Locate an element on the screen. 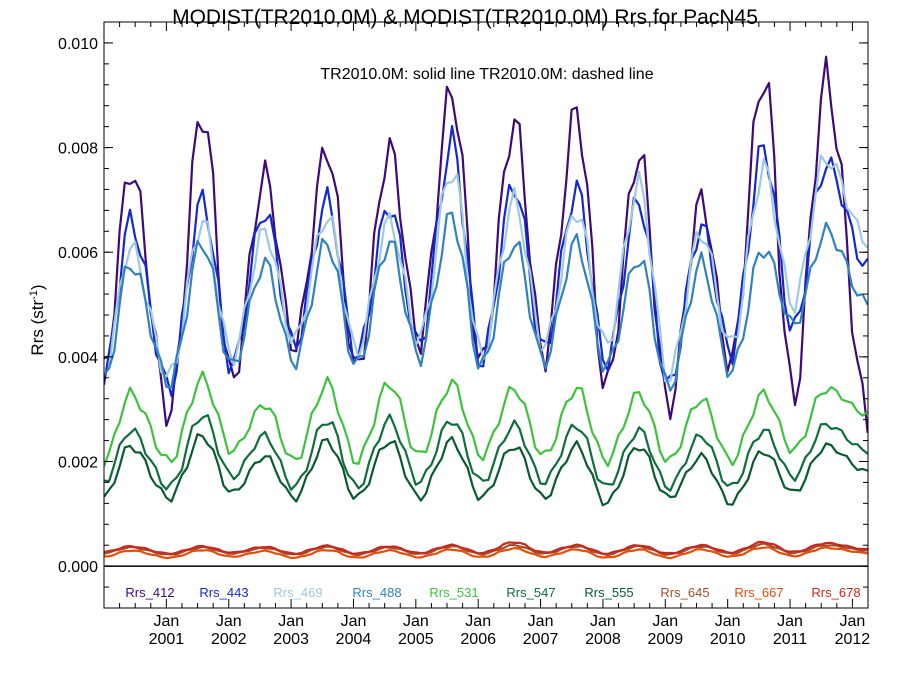 This screenshot has height=675, width=900. legend-entry-rrs-412: Rrs_412 is located at coordinates (149, 592).